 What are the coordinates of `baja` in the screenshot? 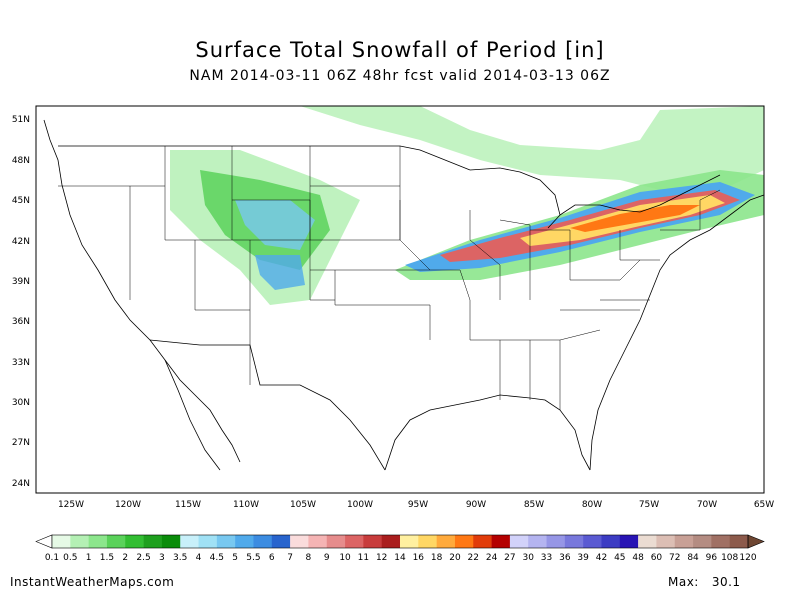 It's located at (192, 415).